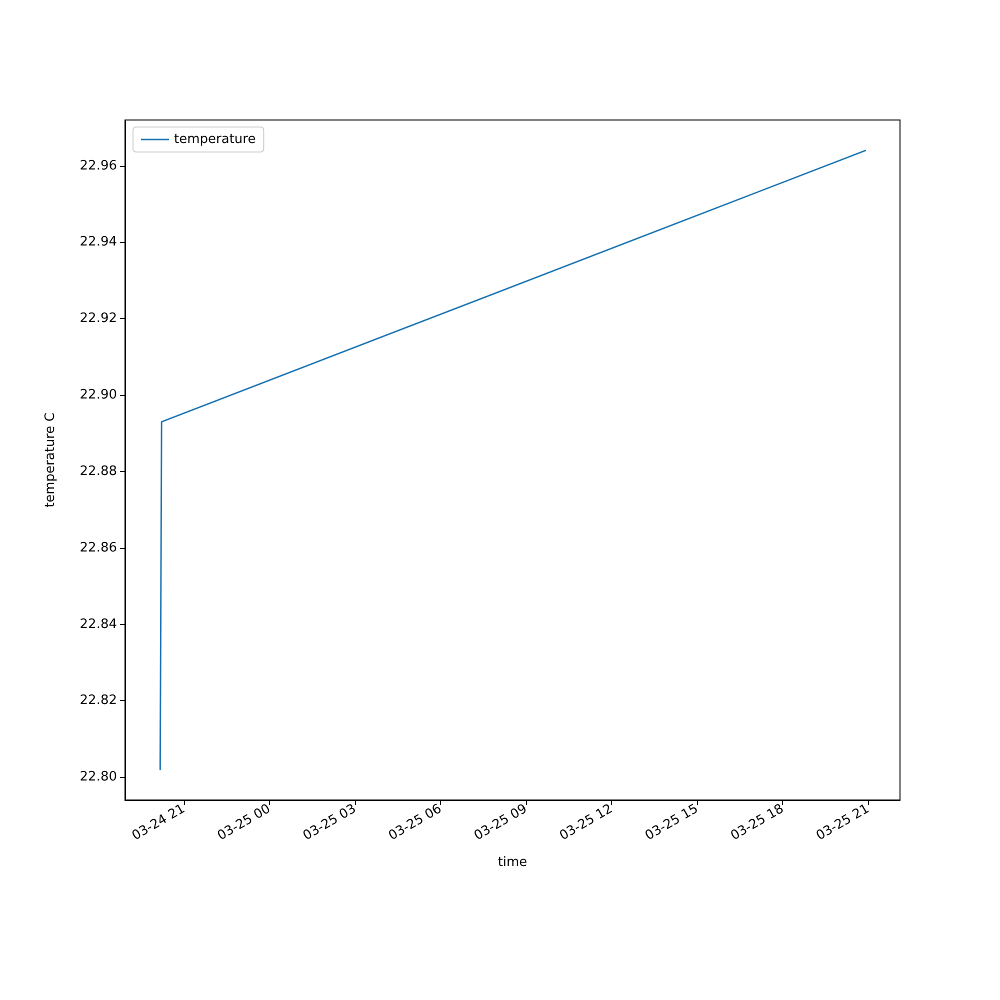  What do you see at coordinates (98, 777) in the screenshot?
I see `y-tick-label: 22.80` at bounding box center [98, 777].